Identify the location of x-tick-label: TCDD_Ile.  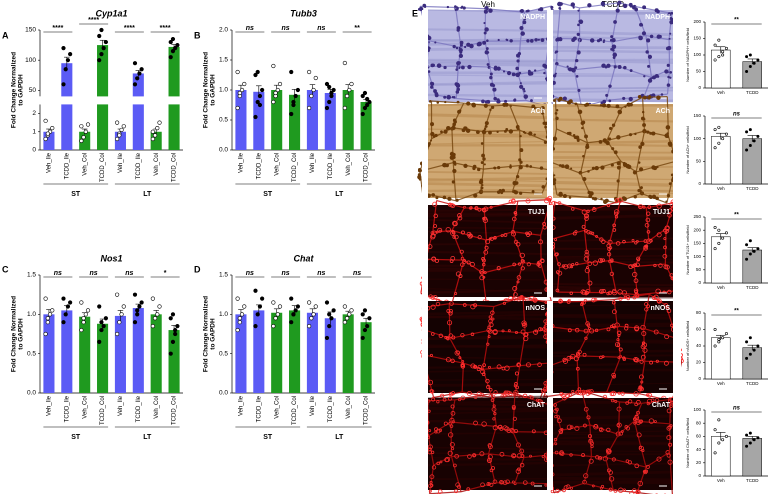
(331, 408).